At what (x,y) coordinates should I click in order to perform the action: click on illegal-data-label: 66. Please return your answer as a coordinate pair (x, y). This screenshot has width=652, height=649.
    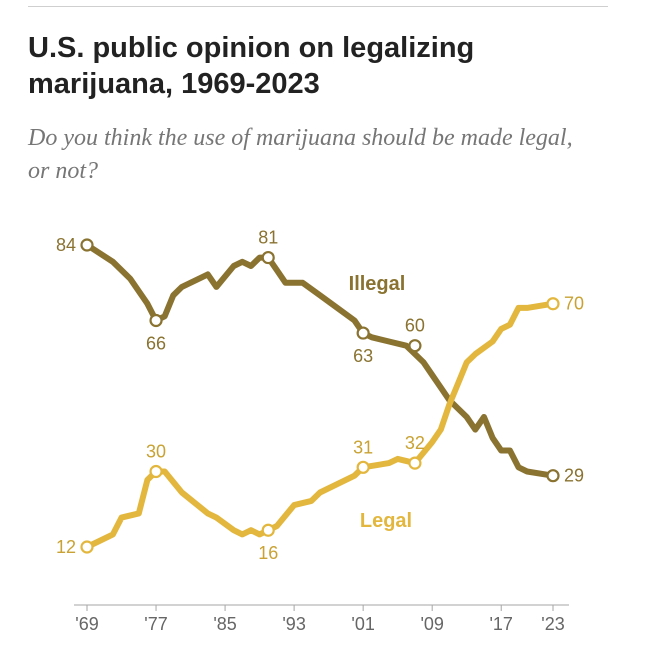
    Looking at the image, I should click on (156, 344).